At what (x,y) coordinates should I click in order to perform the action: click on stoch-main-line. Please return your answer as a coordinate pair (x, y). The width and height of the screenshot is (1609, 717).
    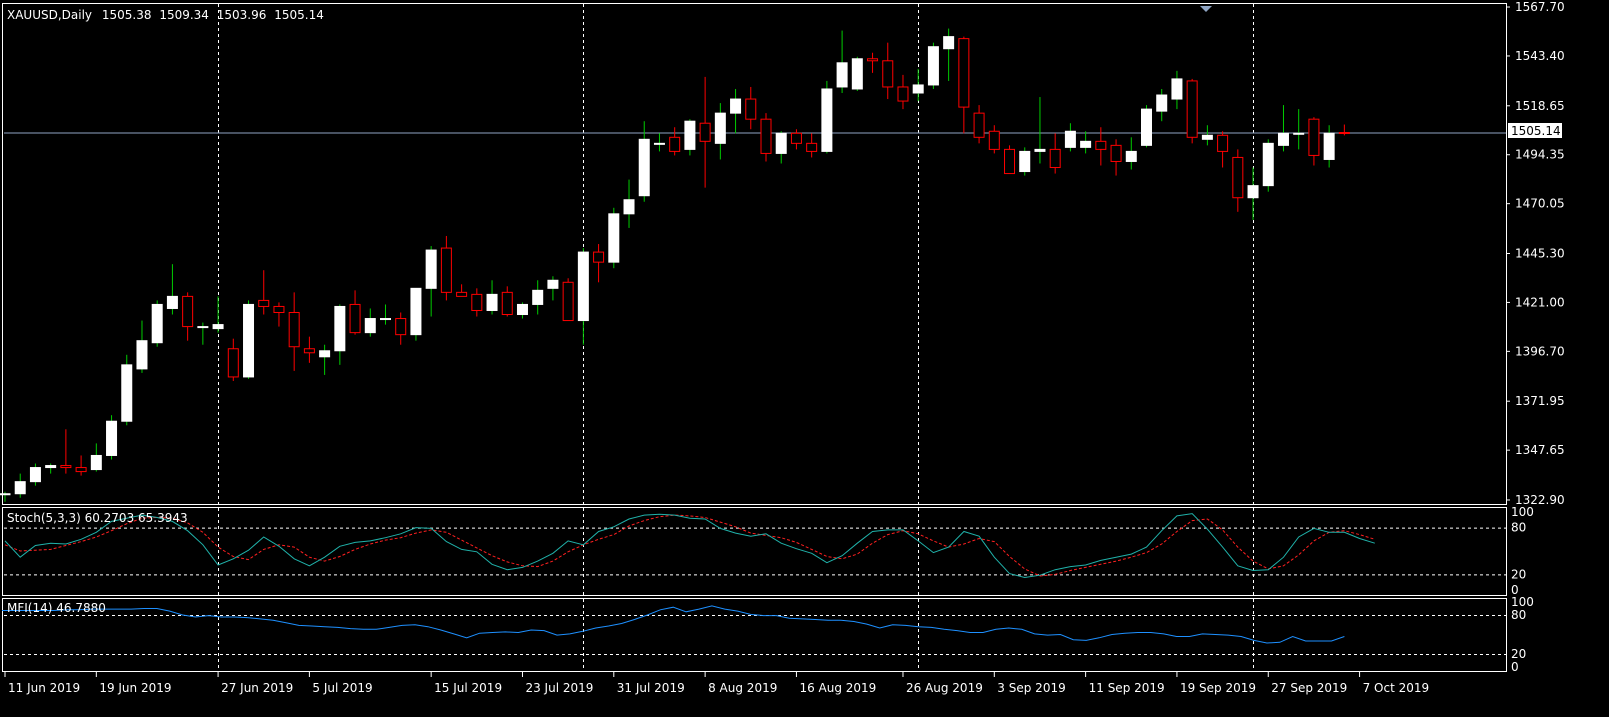
    Looking at the image, I should click on (689, 546).